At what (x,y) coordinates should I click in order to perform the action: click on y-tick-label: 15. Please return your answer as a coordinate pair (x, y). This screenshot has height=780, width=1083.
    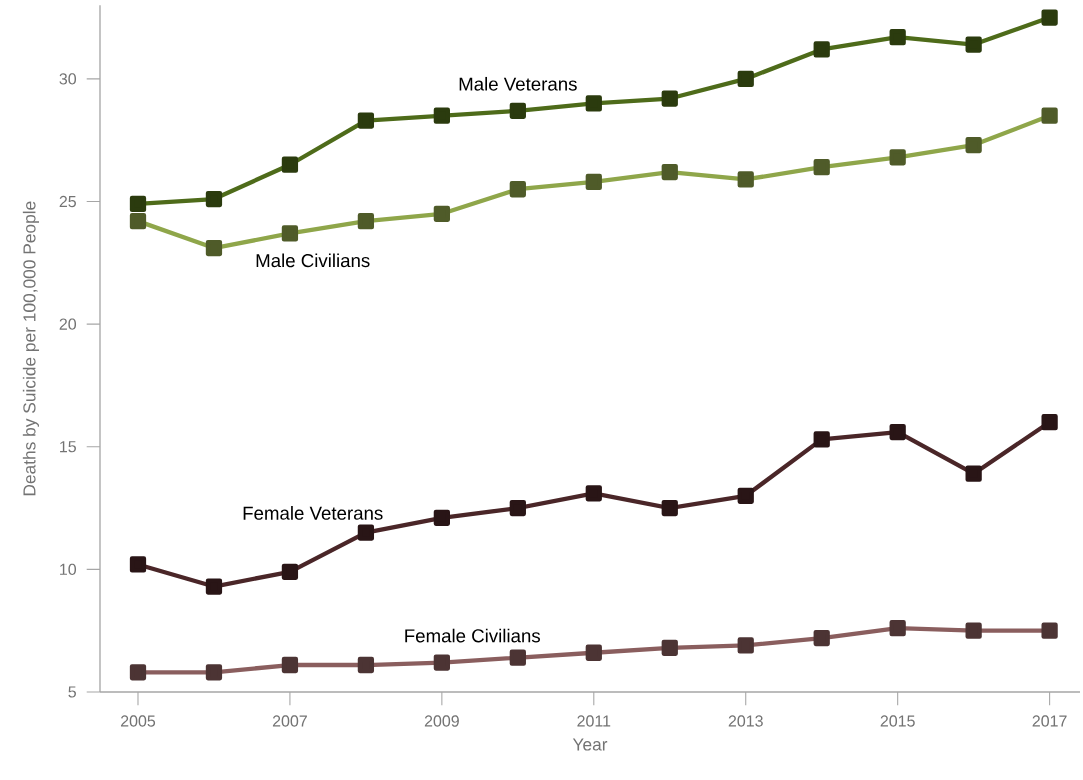
    Looking at the image, I should click on (68, 447).